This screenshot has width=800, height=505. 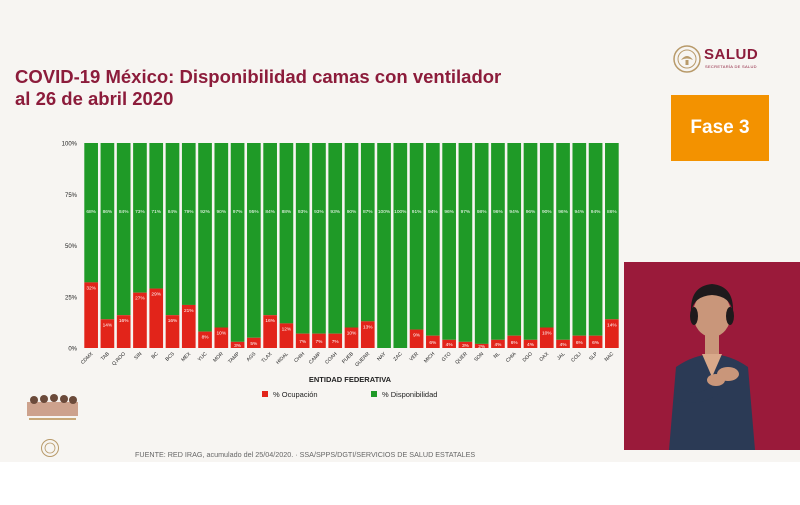 I want to click on legend: % Ocupación % Disponibilidad, so click(x=349, y=394).